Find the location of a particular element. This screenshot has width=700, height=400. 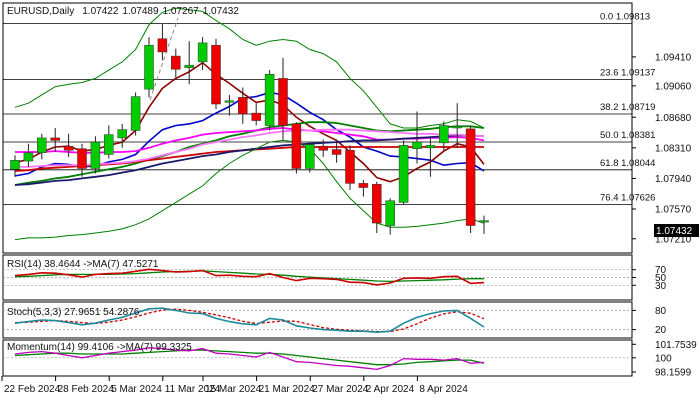

price-tick-label: 1.08310 is located at coordinates (673, 148).